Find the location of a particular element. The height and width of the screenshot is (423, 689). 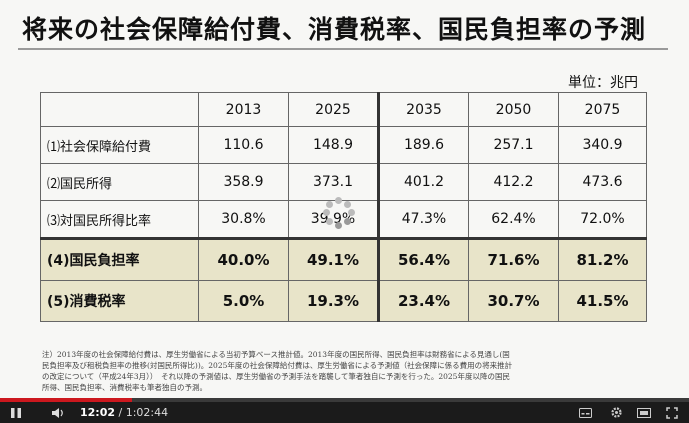

table-cell: 41.5% is located at coordinates (602, 301).